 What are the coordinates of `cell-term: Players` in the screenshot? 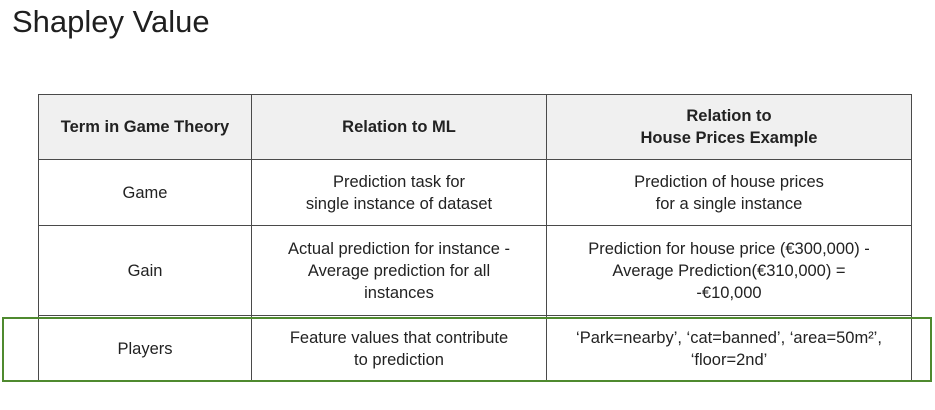 It's located at (145, 348).